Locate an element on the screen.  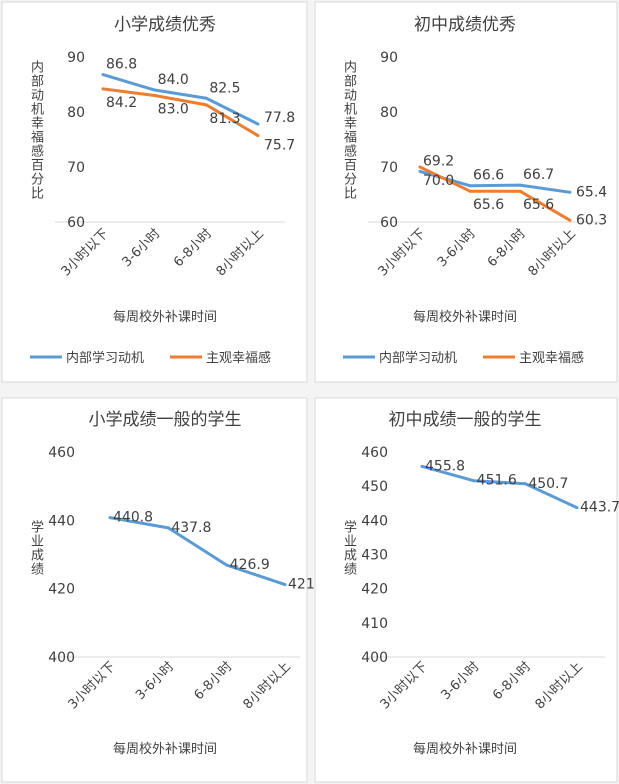
chart-title: 小学成绩优秀 is located at coordinates (165, 25).